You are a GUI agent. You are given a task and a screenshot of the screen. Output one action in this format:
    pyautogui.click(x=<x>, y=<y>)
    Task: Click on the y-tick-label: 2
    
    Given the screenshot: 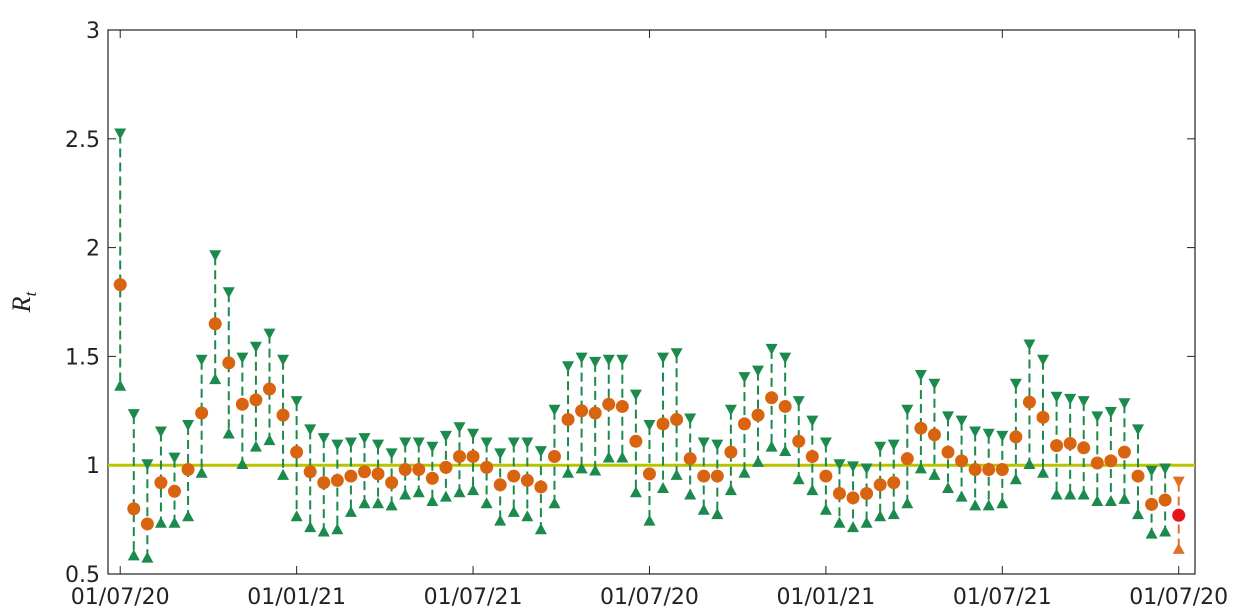 What is the action you would take?
    pyautogui.click(x=93, y=249)
    